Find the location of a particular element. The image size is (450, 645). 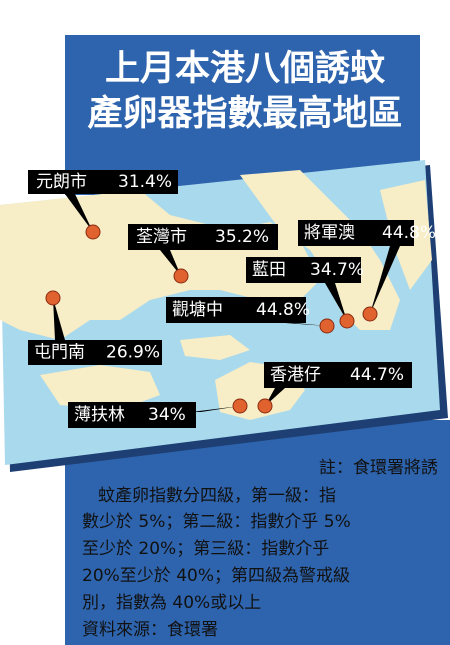

location-value: 44.7% is located at coordinates (377, 375).